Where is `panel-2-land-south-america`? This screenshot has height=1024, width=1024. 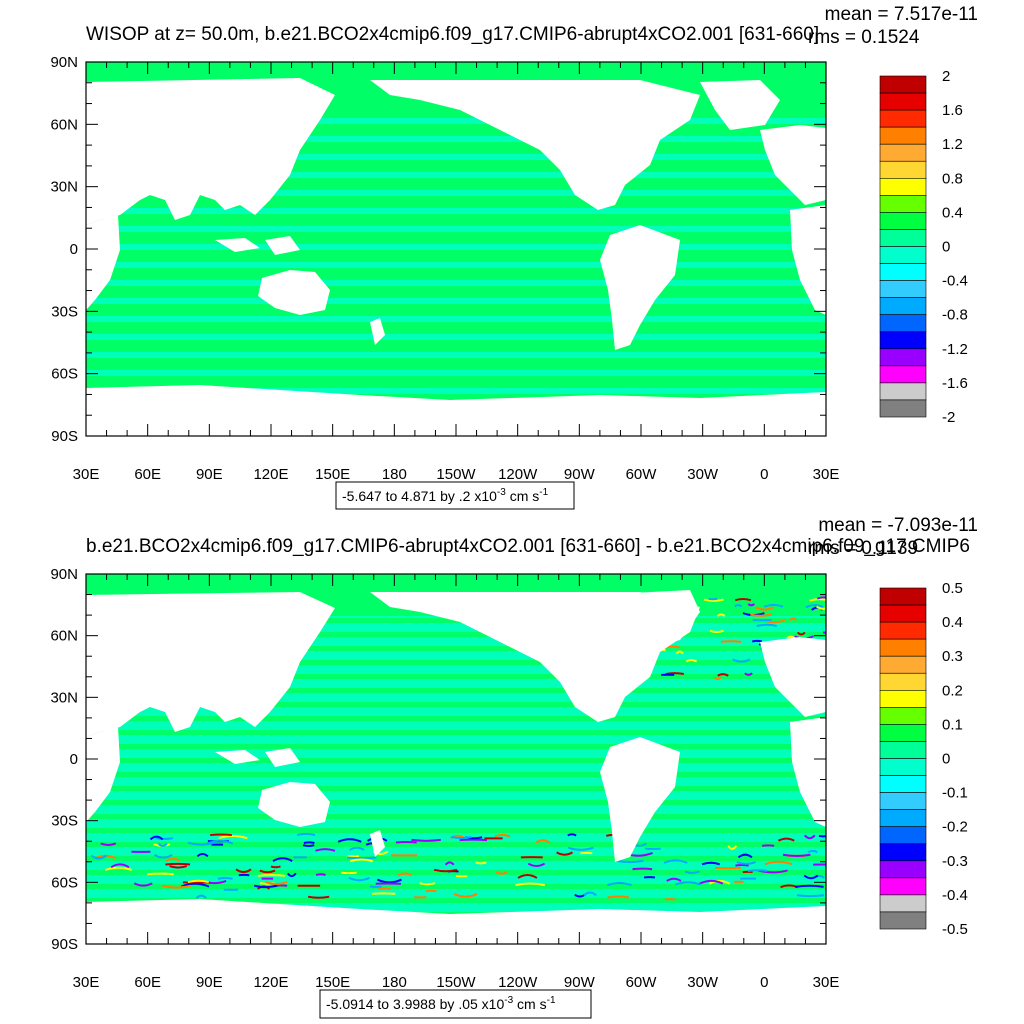 panel-2-land-south-america is located at coordinates (640, 799).